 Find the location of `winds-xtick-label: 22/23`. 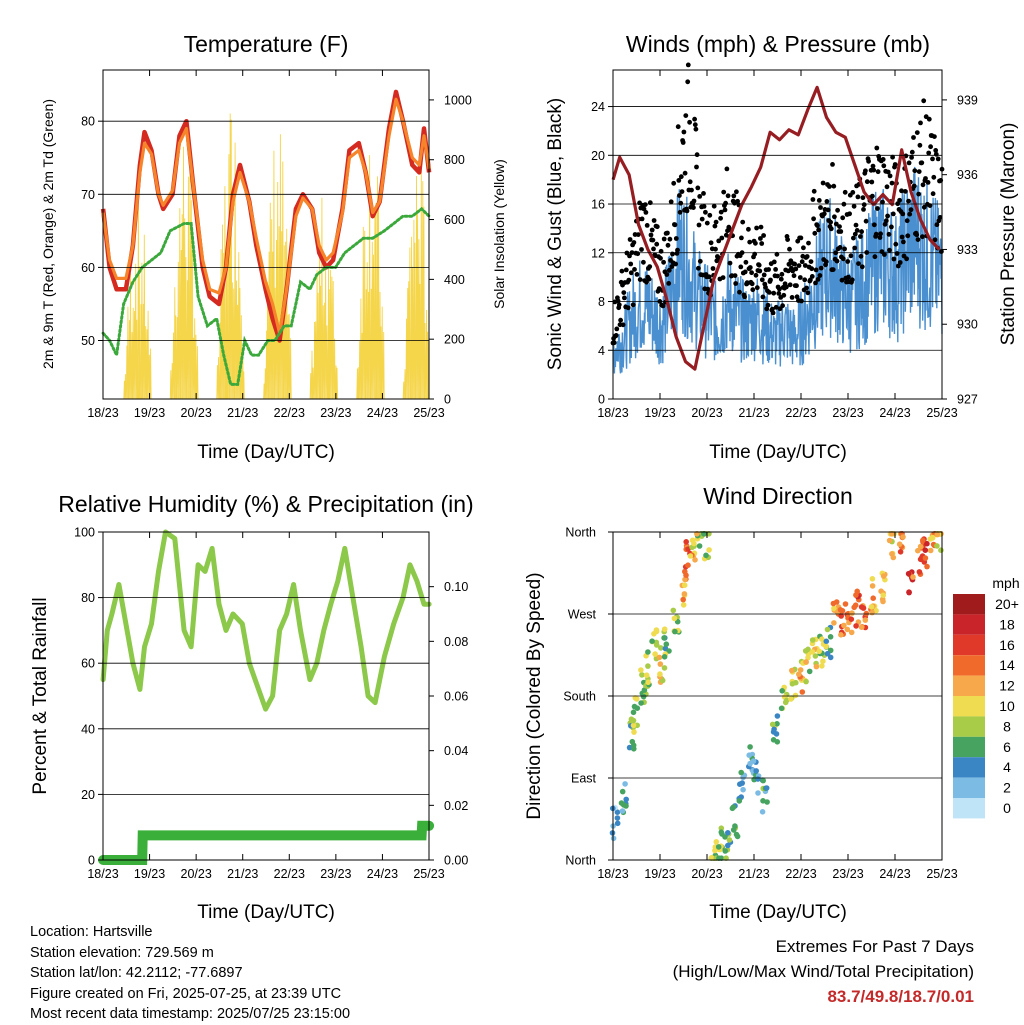

winds-xtick-label: 22/23 is located at coordinates (800, 413).